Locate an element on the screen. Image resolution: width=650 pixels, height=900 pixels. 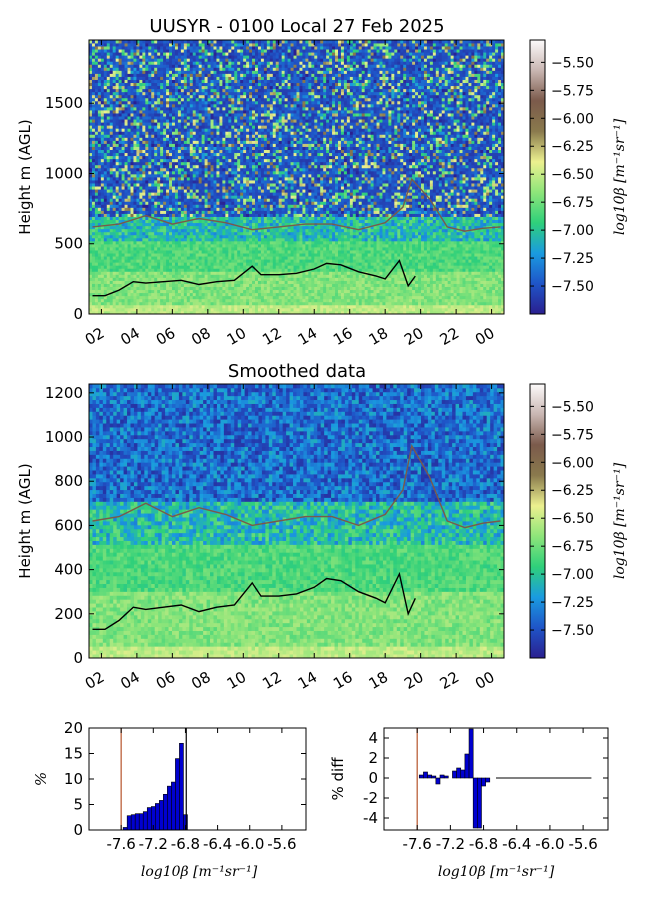
hist-left-ylabel: % is located at coordinates (41, 779).